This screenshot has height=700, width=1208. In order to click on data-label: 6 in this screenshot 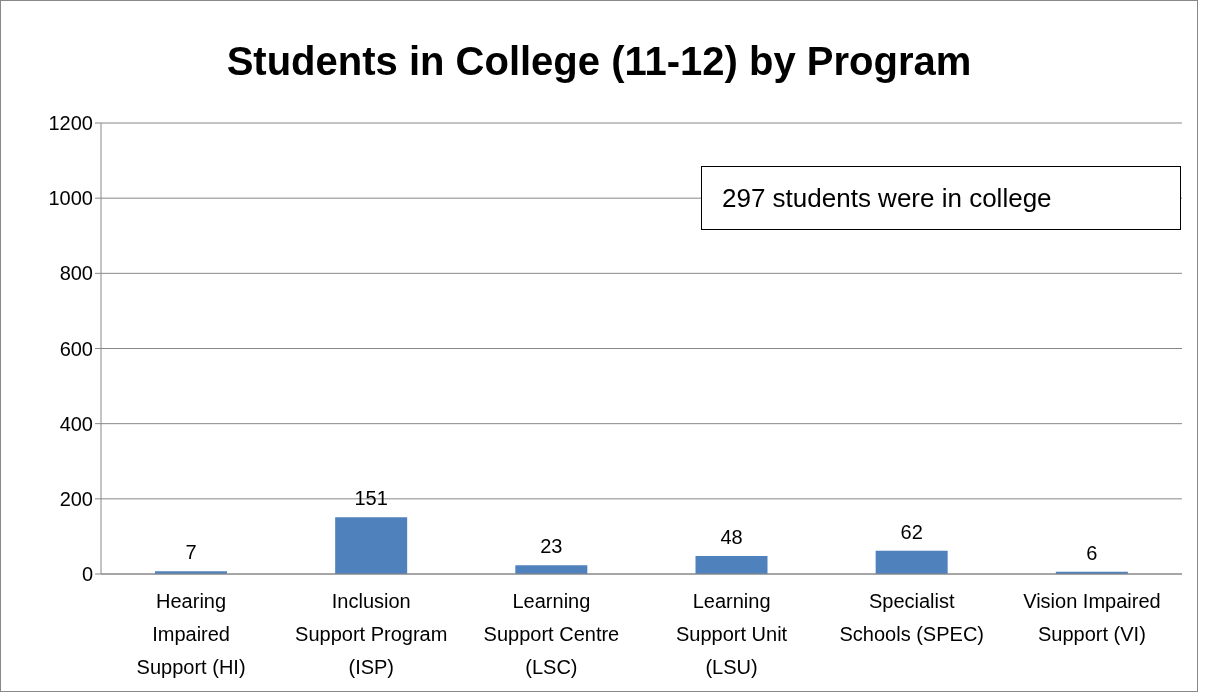, I will do `click(1092, 552)`.